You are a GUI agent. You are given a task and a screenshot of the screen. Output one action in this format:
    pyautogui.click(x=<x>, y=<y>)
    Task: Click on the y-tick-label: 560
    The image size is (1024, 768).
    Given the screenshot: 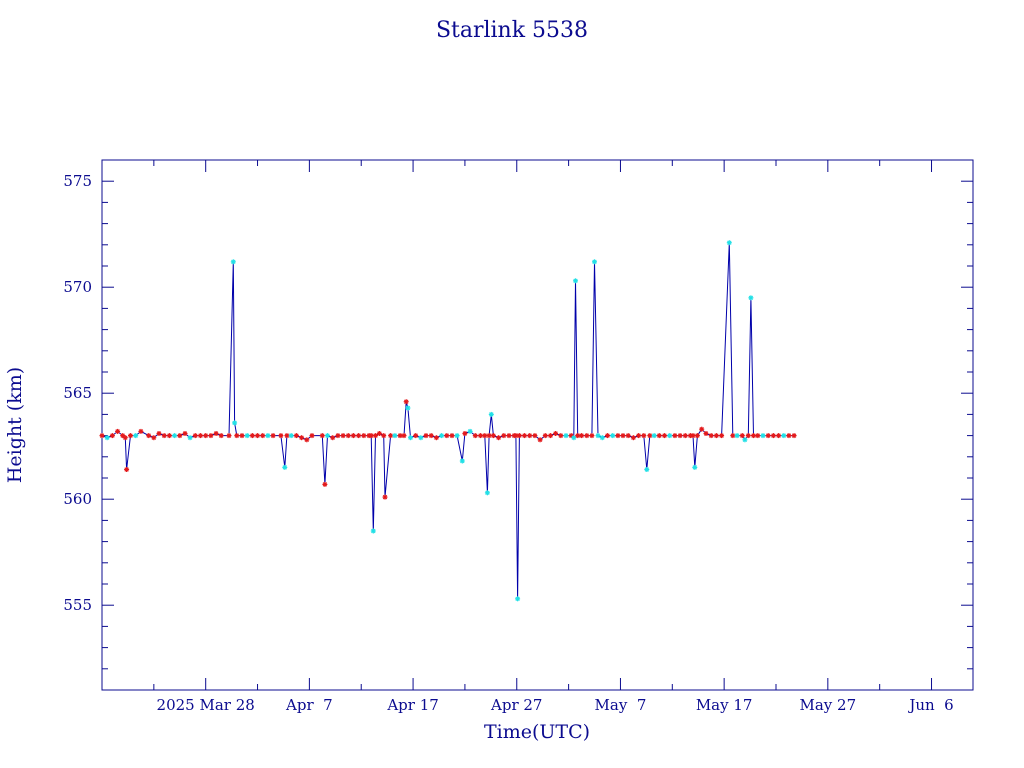 What is the action you would take?
    pyautogui.click(x=77, y=499)
    